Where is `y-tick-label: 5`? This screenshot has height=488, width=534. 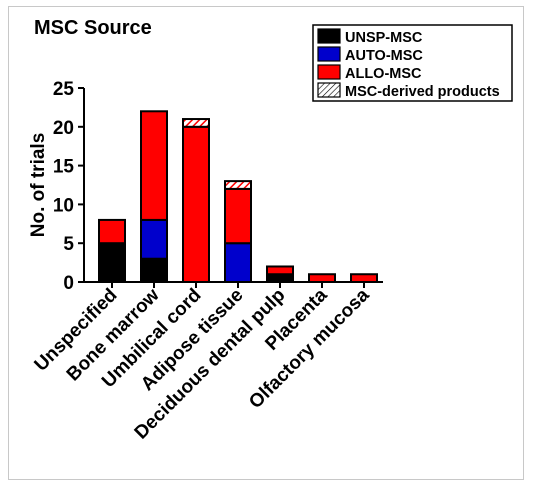
y-tick-label: 5 is located at coordinates (68, 244).